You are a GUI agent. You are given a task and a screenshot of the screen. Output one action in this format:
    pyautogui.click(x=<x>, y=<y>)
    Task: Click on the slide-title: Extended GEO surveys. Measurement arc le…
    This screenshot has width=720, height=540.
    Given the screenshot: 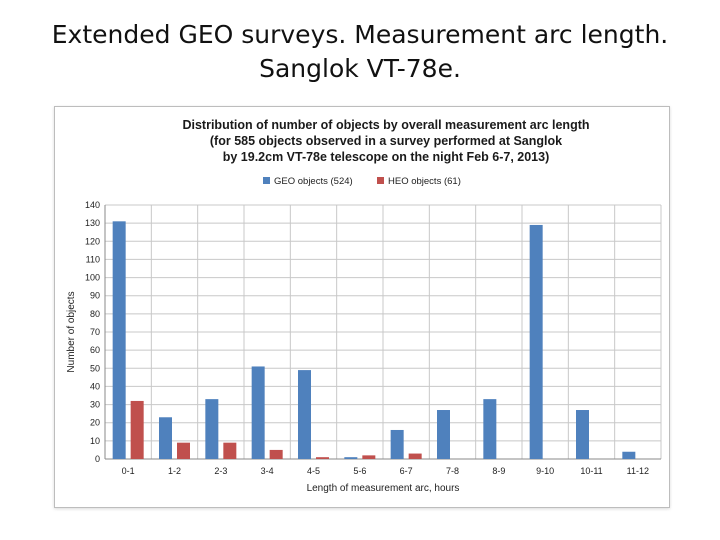 What is the action you would take?
    pyautogui.click(x=360, y=52)
    